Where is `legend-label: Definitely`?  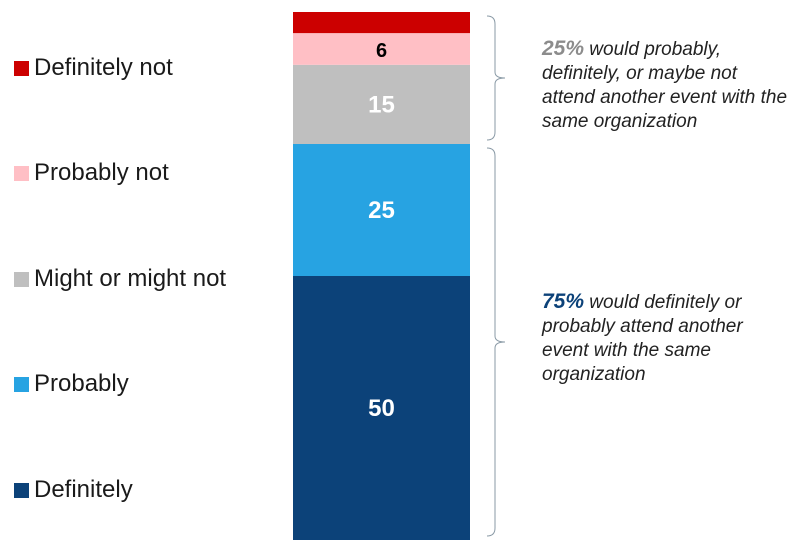
legend-label: Definitely is located at coordinates (83, 489).